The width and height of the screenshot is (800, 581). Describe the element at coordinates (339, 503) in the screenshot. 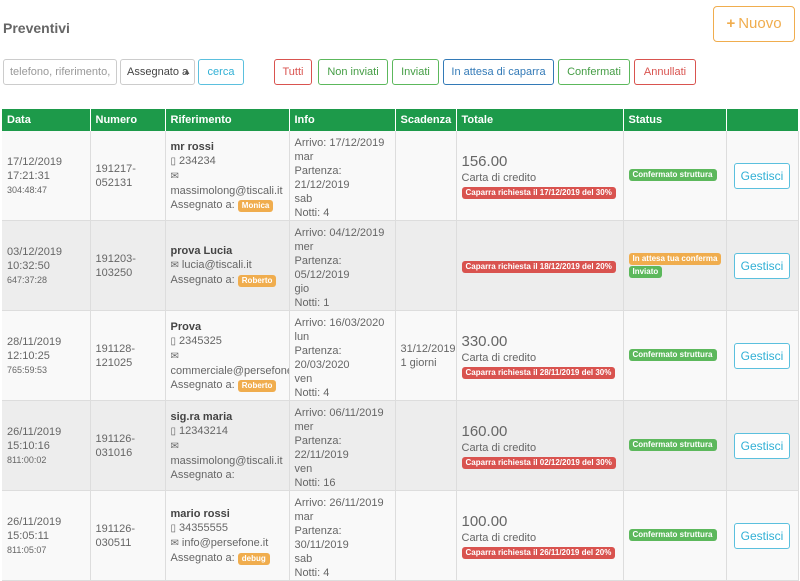

I see `info-line: Arrivo: 26/11/2019` at that location.